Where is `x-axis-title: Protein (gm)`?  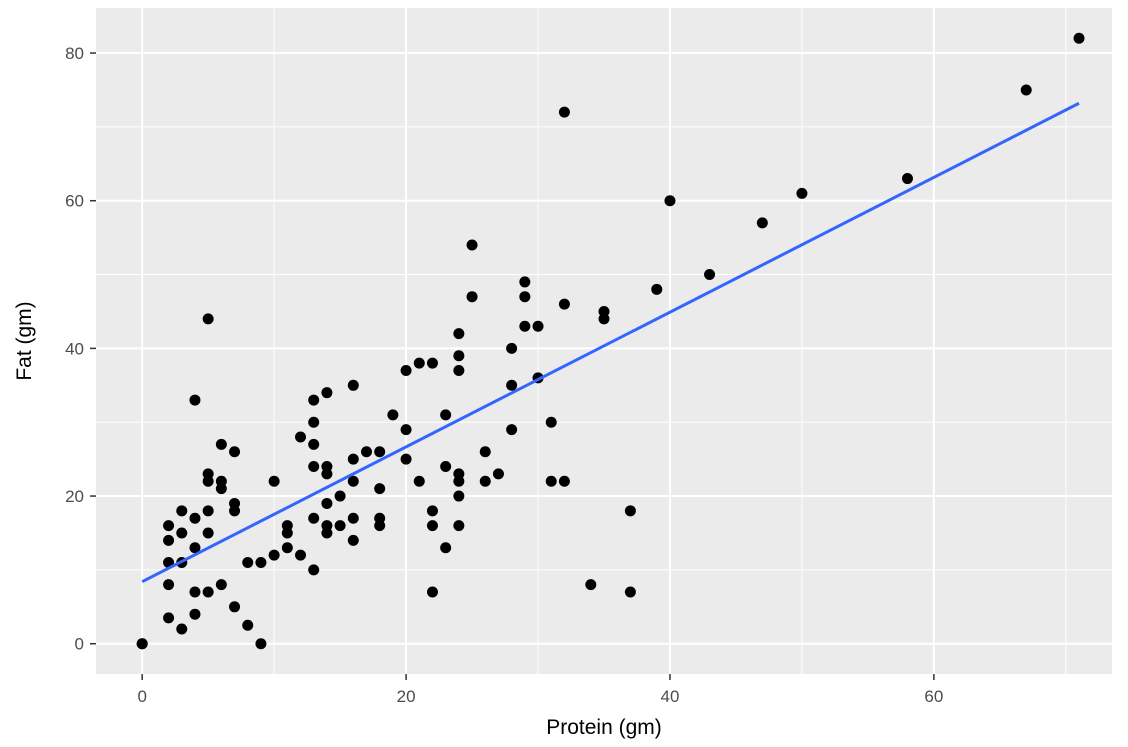 x-axis-title: Protein (gm) is located at coordinates (604, 727).